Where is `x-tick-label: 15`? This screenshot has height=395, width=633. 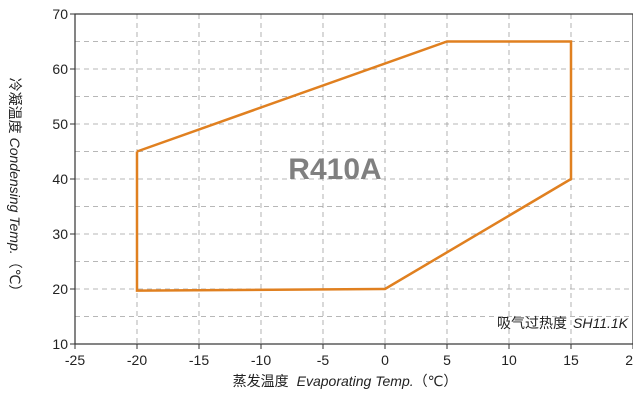
x-tick-label: 15 is located at coordinates (571, 360).